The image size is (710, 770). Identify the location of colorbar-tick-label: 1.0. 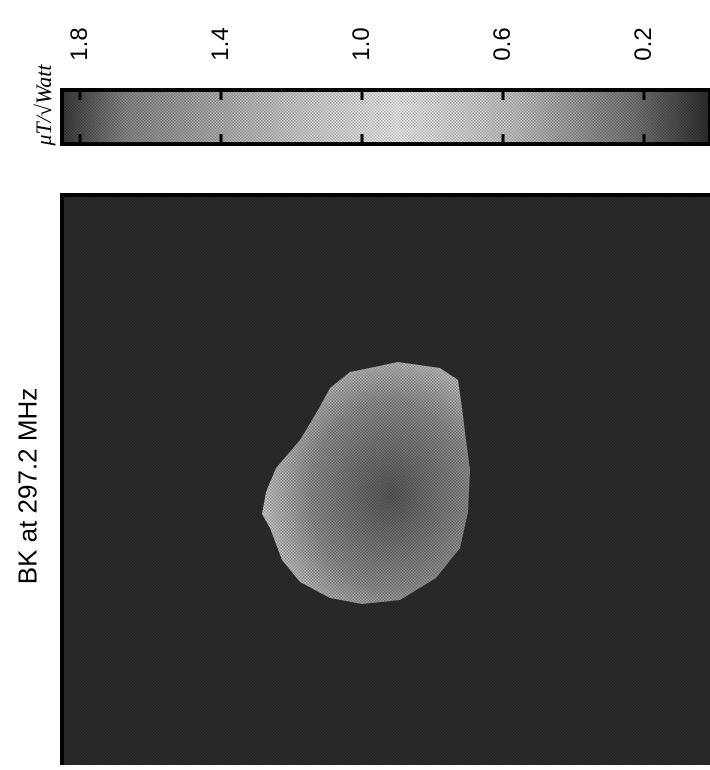
(361, 44).